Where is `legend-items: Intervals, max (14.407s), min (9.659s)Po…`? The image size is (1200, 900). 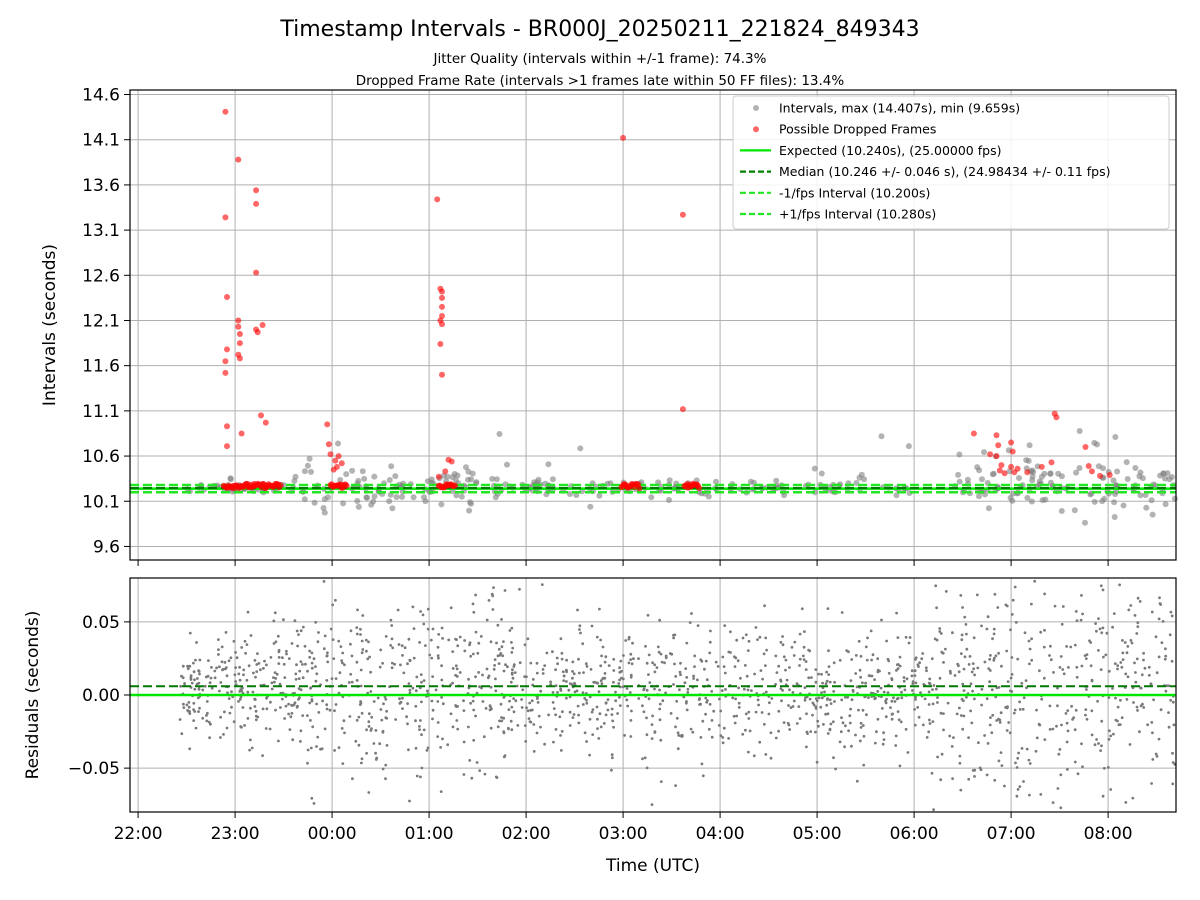
legend-items: Intervals, max (14.407s), min (9.659s)Po… is located at coordinates (925, 161).